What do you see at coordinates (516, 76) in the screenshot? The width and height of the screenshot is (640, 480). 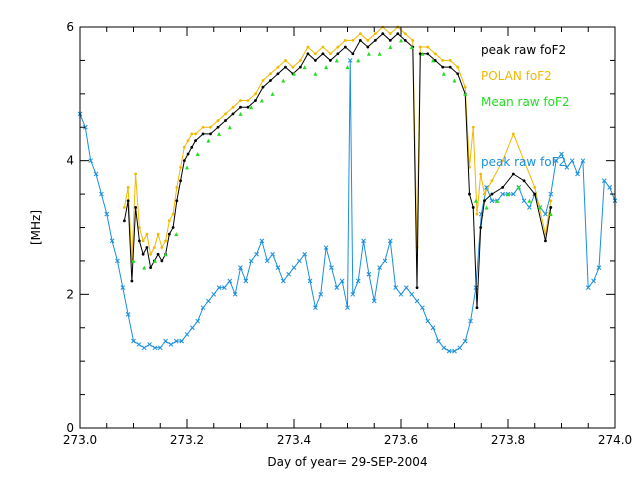 I see `legend-entry: POLAN foF2` at bounding box center [516, 76].